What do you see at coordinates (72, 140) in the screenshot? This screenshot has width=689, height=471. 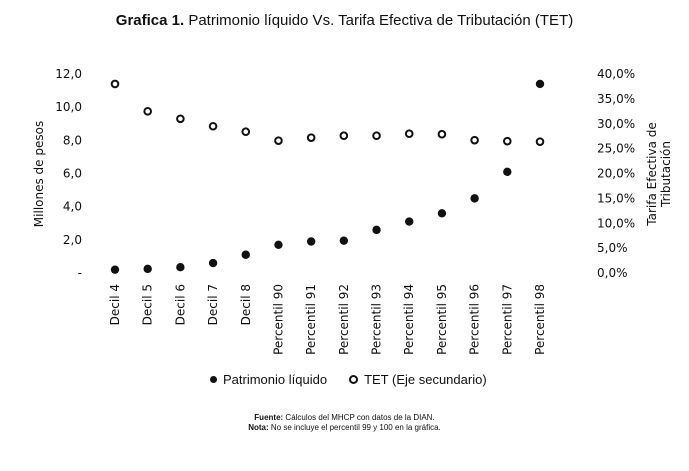 I see `y-tick-label: 8,0` at bounding box center [72, 140].